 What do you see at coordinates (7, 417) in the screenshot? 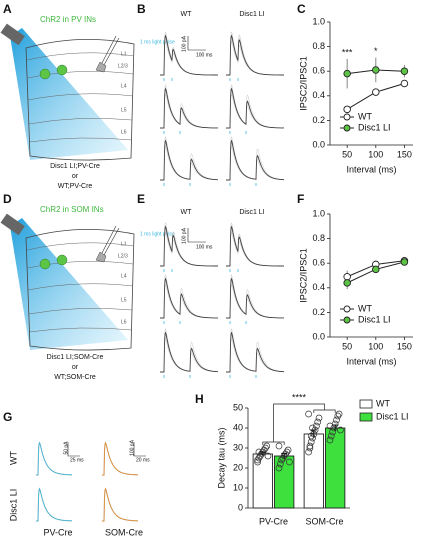
I see `panel-label: G` at bounding box center [7, 417].